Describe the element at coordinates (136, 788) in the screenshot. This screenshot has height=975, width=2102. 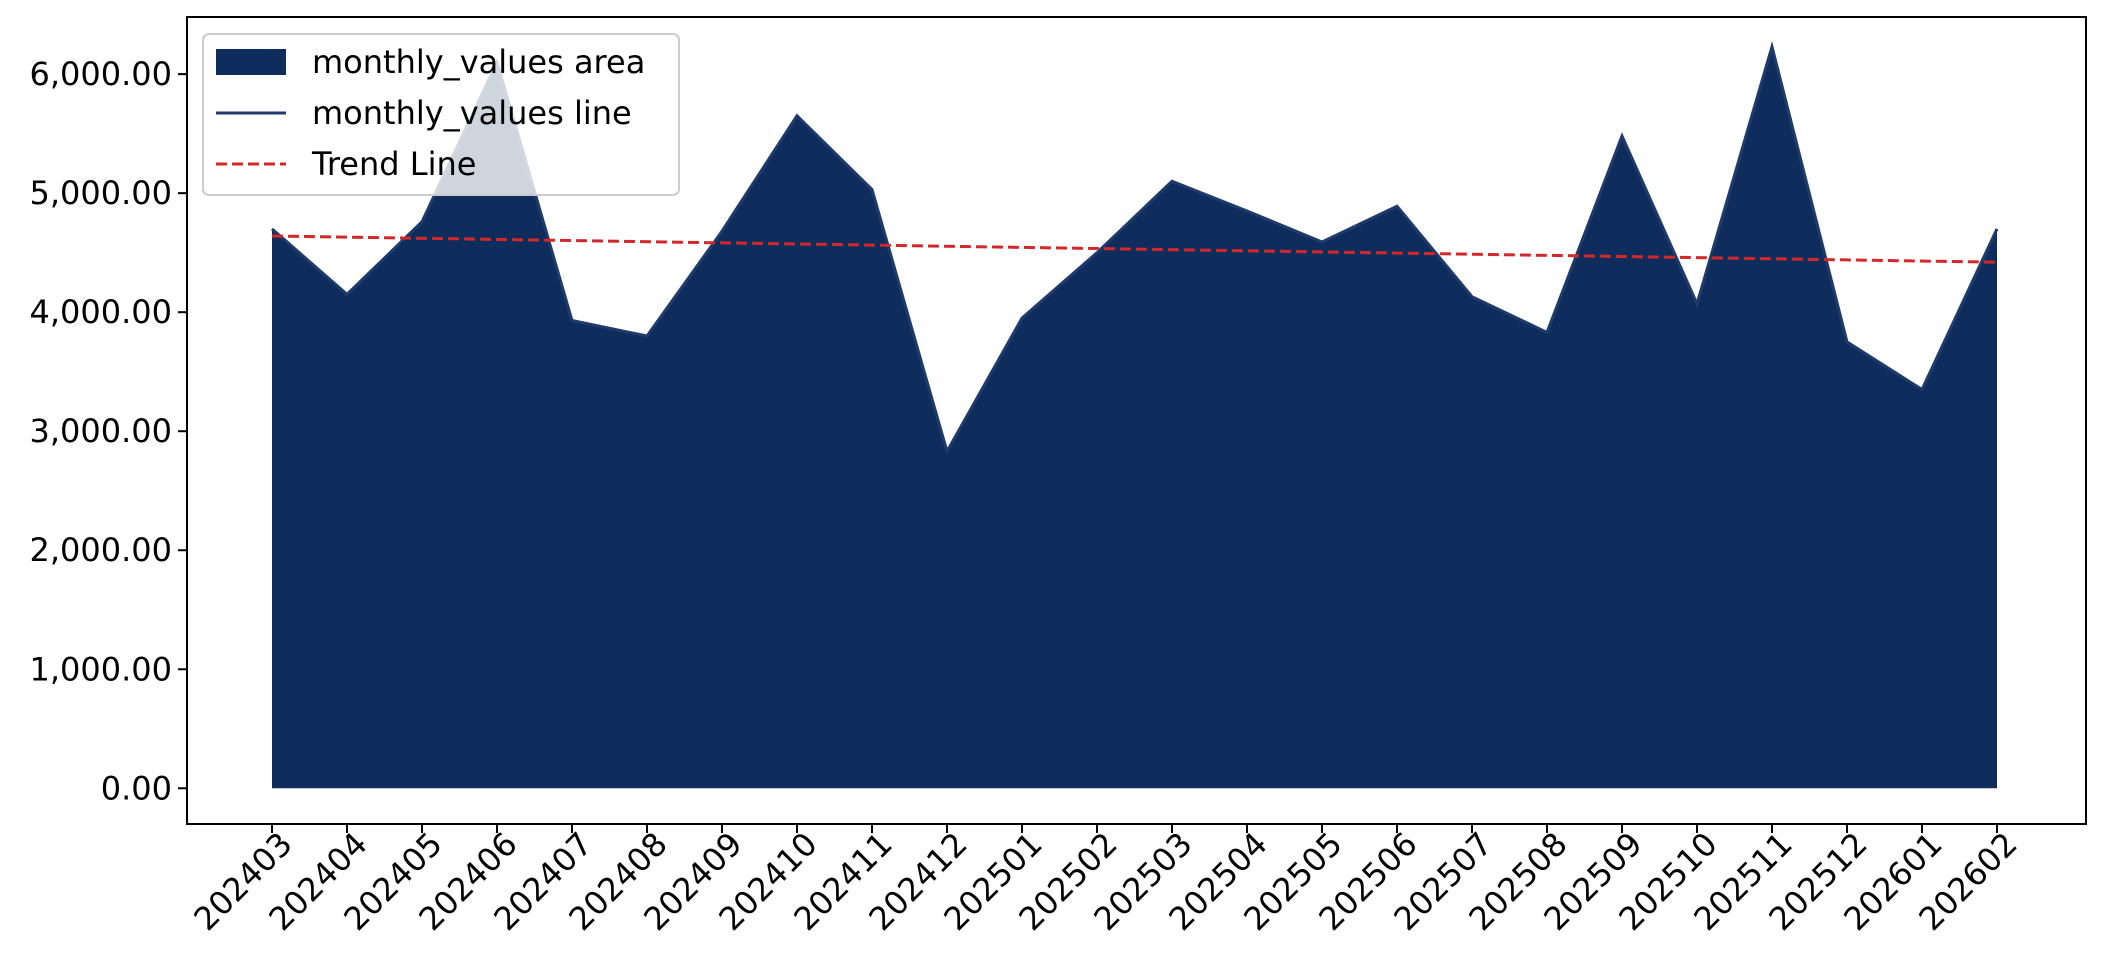
I see `y-tick-label: 0.00` at that location.